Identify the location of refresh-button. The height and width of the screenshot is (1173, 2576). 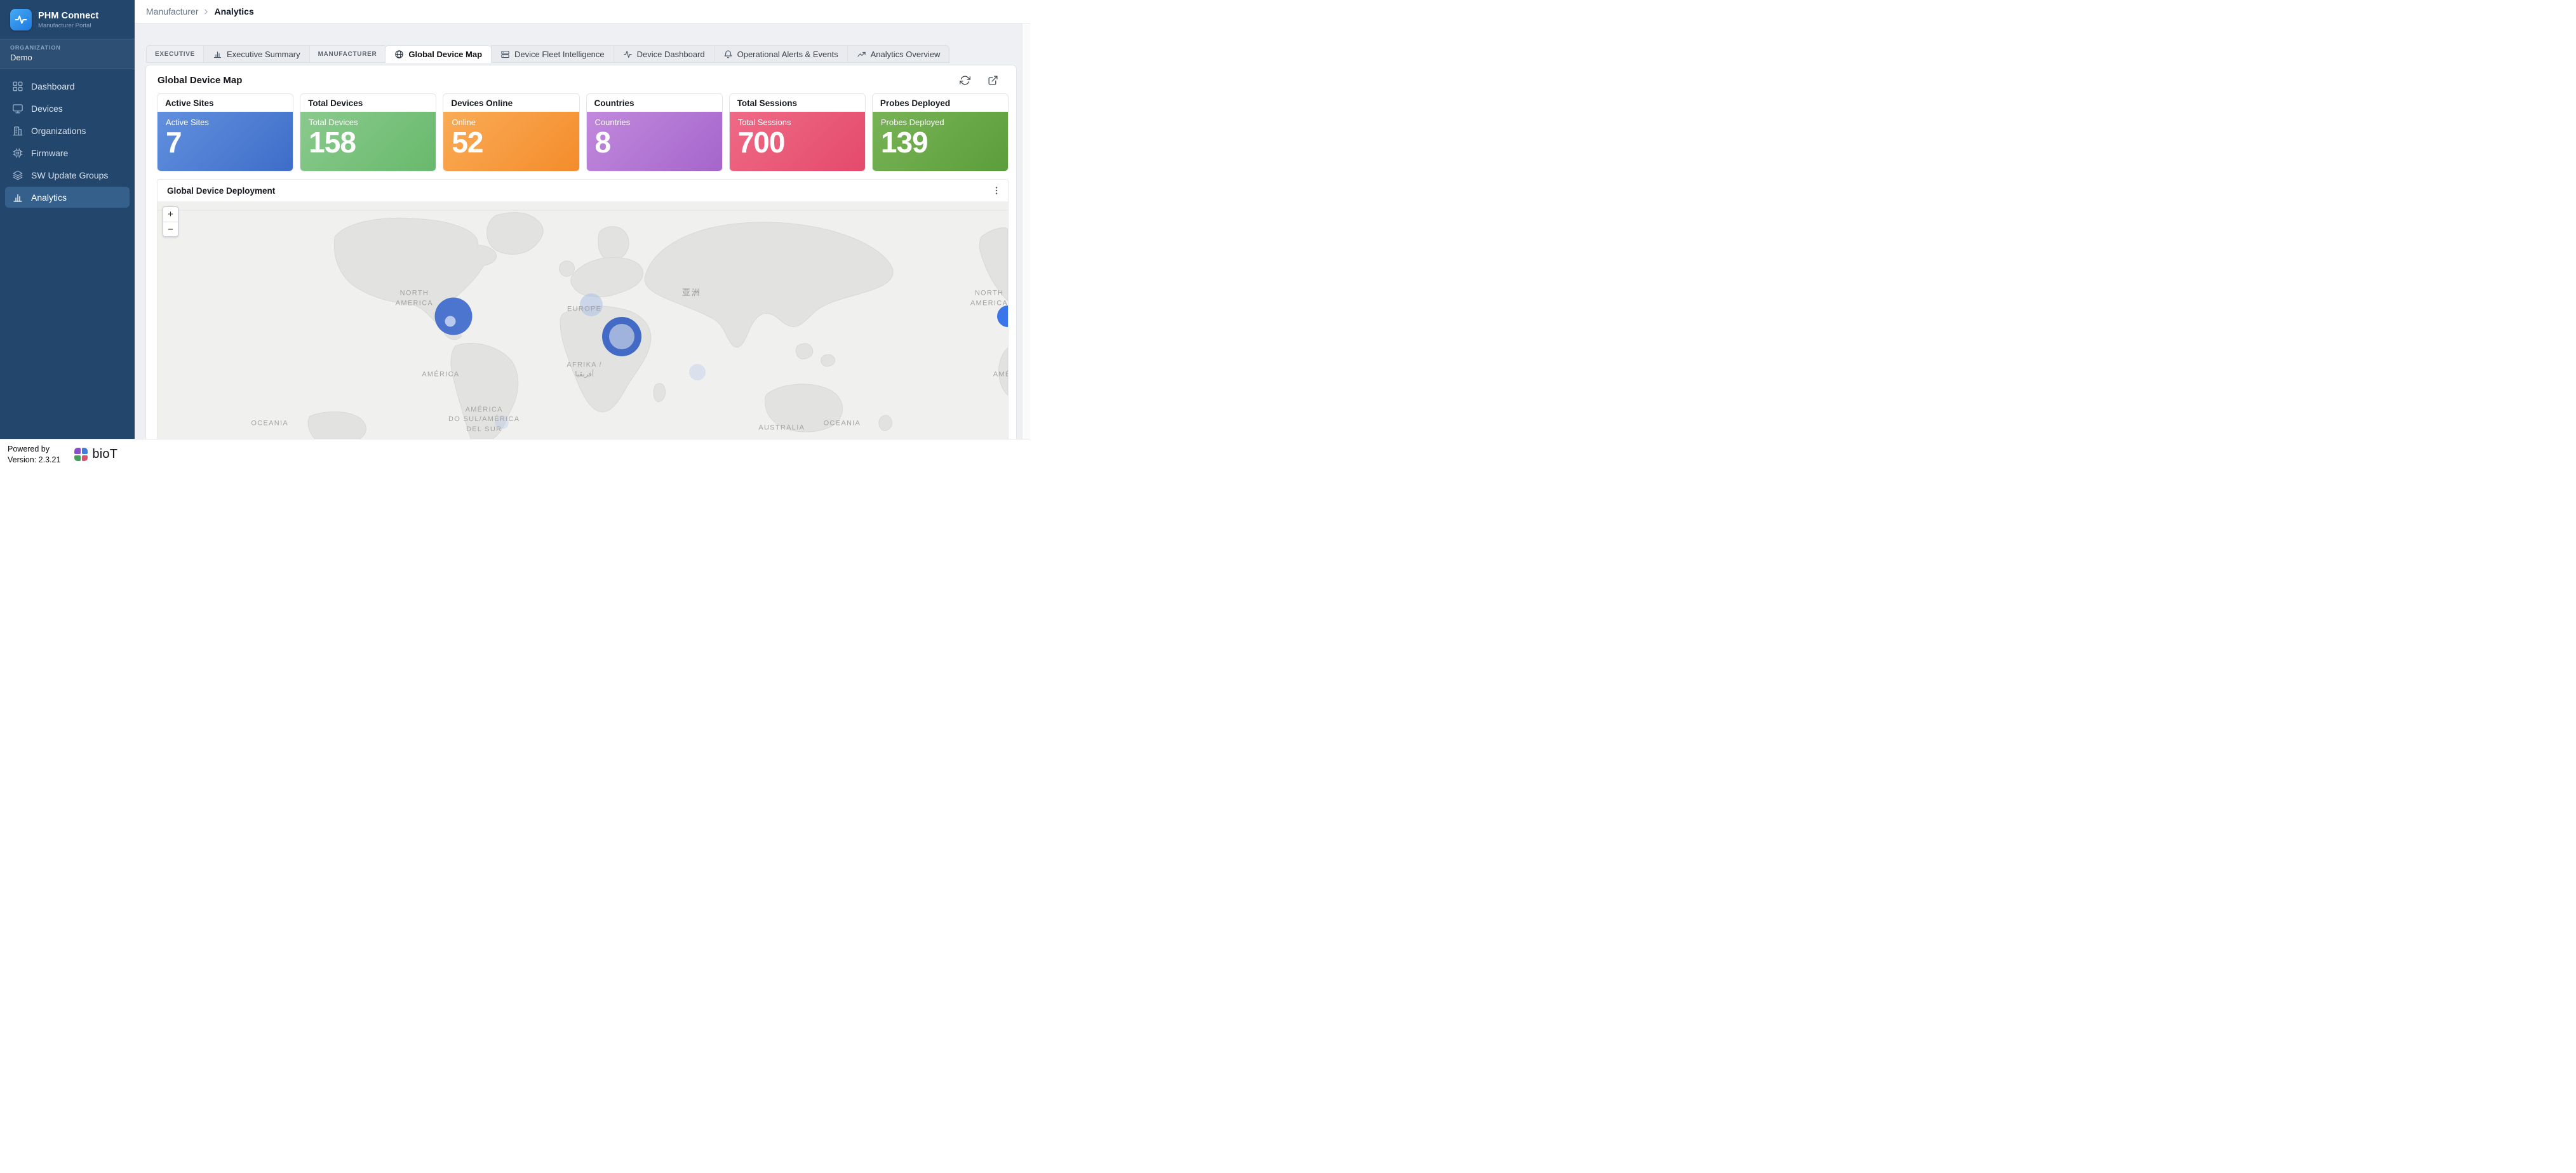
(965, 80).